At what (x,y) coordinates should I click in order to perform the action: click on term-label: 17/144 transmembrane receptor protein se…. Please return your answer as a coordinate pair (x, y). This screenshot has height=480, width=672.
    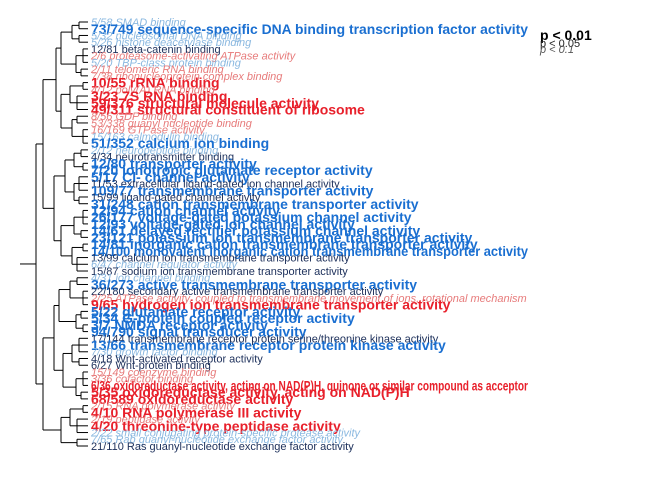
    Looking at the image, I should click on (265, 339).